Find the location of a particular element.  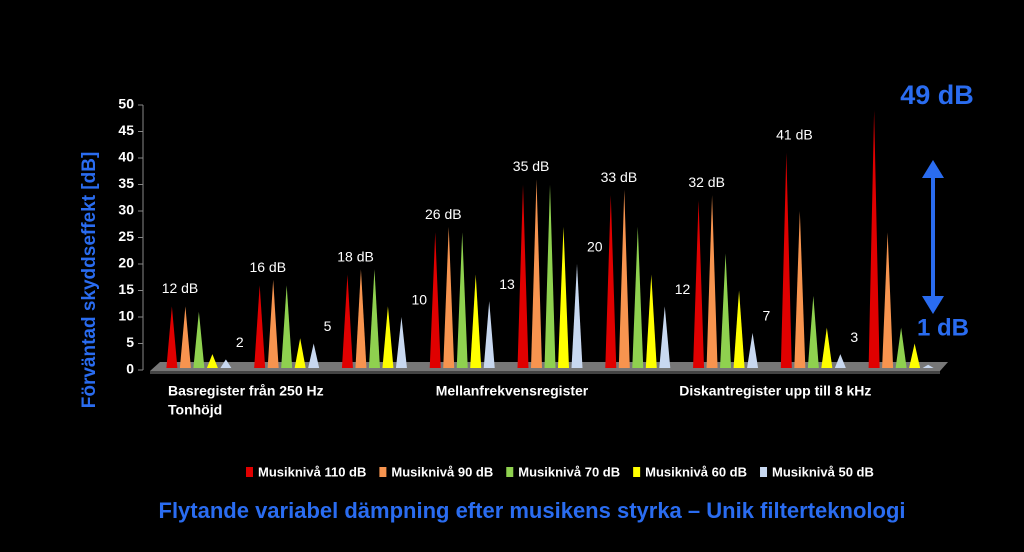

x-tick-label: Diskantregister upp till 8 kHz is located at coordinates (775, 391).